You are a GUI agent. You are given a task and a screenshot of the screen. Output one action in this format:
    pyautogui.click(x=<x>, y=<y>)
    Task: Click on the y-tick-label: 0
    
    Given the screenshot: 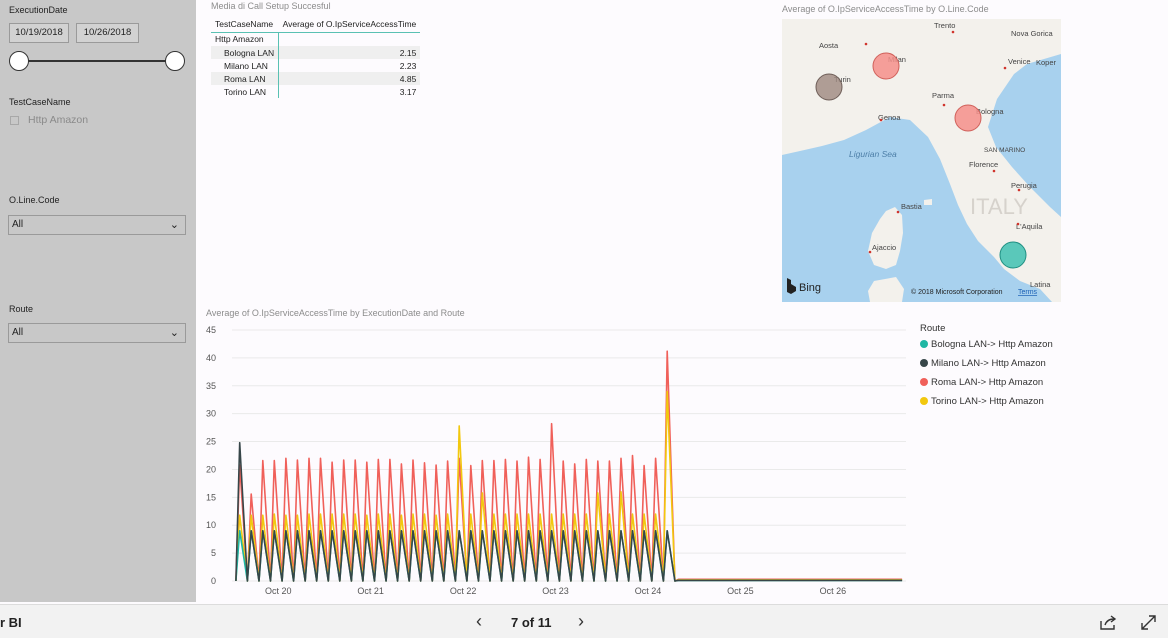 What is the action you would take?
    pyautogui.click(x=213, y=581)
    